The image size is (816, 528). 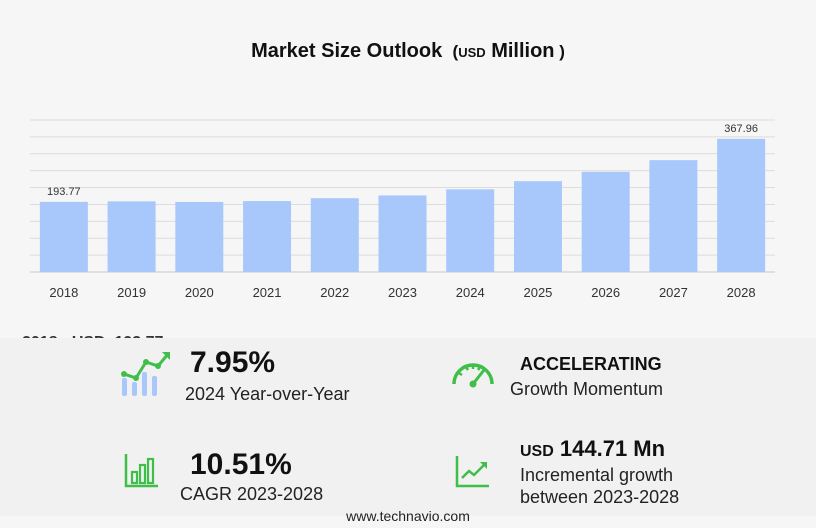 I want to click on cagr-value: 10.51%, so click(x=241, y=464).